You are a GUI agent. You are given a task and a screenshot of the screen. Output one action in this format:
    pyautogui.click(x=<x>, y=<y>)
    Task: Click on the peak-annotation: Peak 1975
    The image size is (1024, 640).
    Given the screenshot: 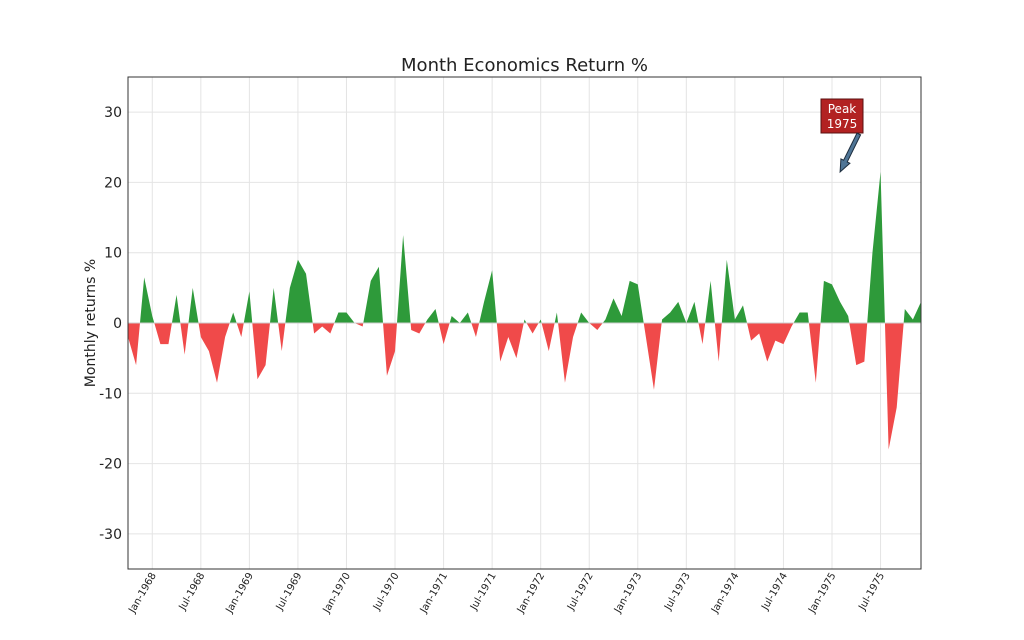 What is the action you would take?
    pyautogui.click(x=842, y=136)
    